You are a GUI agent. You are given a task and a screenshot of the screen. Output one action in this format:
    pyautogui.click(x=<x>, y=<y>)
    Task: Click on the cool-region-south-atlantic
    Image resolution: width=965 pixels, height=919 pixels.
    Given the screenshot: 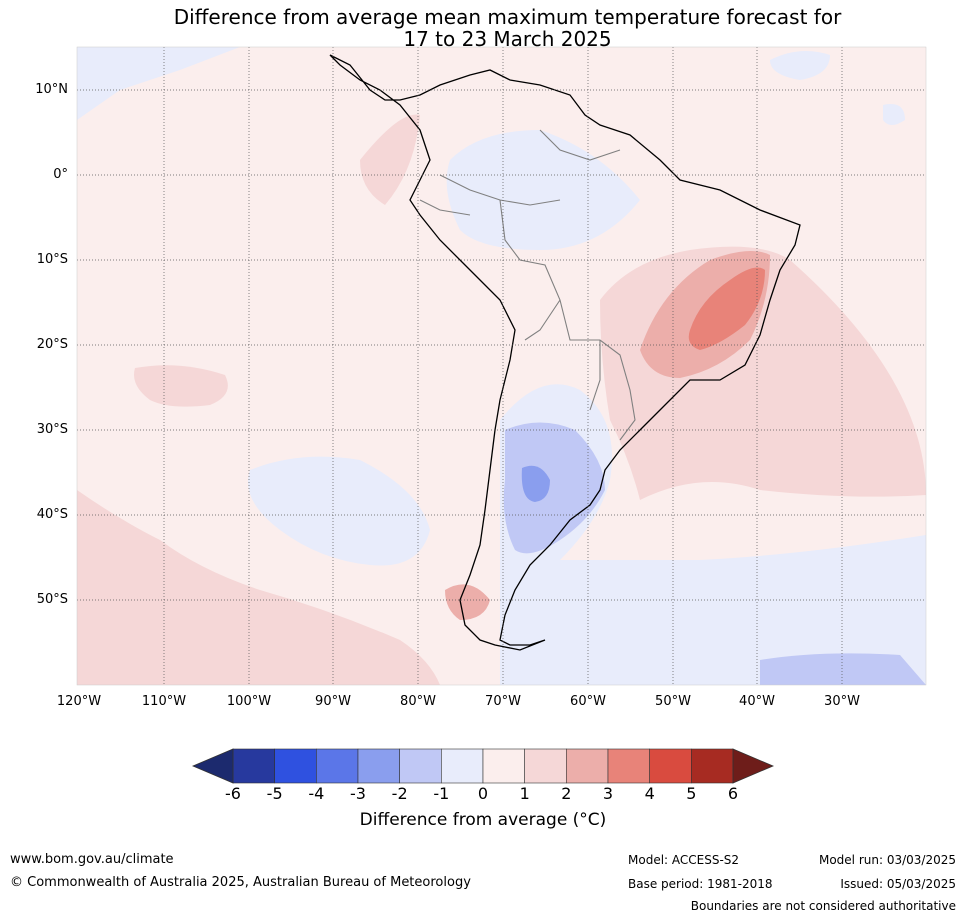 What is the action you would take?
    pyautogui.click(x=713, y=610)
    